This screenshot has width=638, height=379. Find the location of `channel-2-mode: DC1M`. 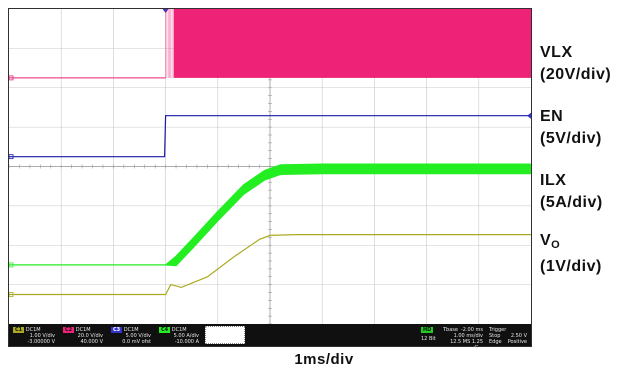

channel-2-mode: DC1M is located at coordinates (83, 330).